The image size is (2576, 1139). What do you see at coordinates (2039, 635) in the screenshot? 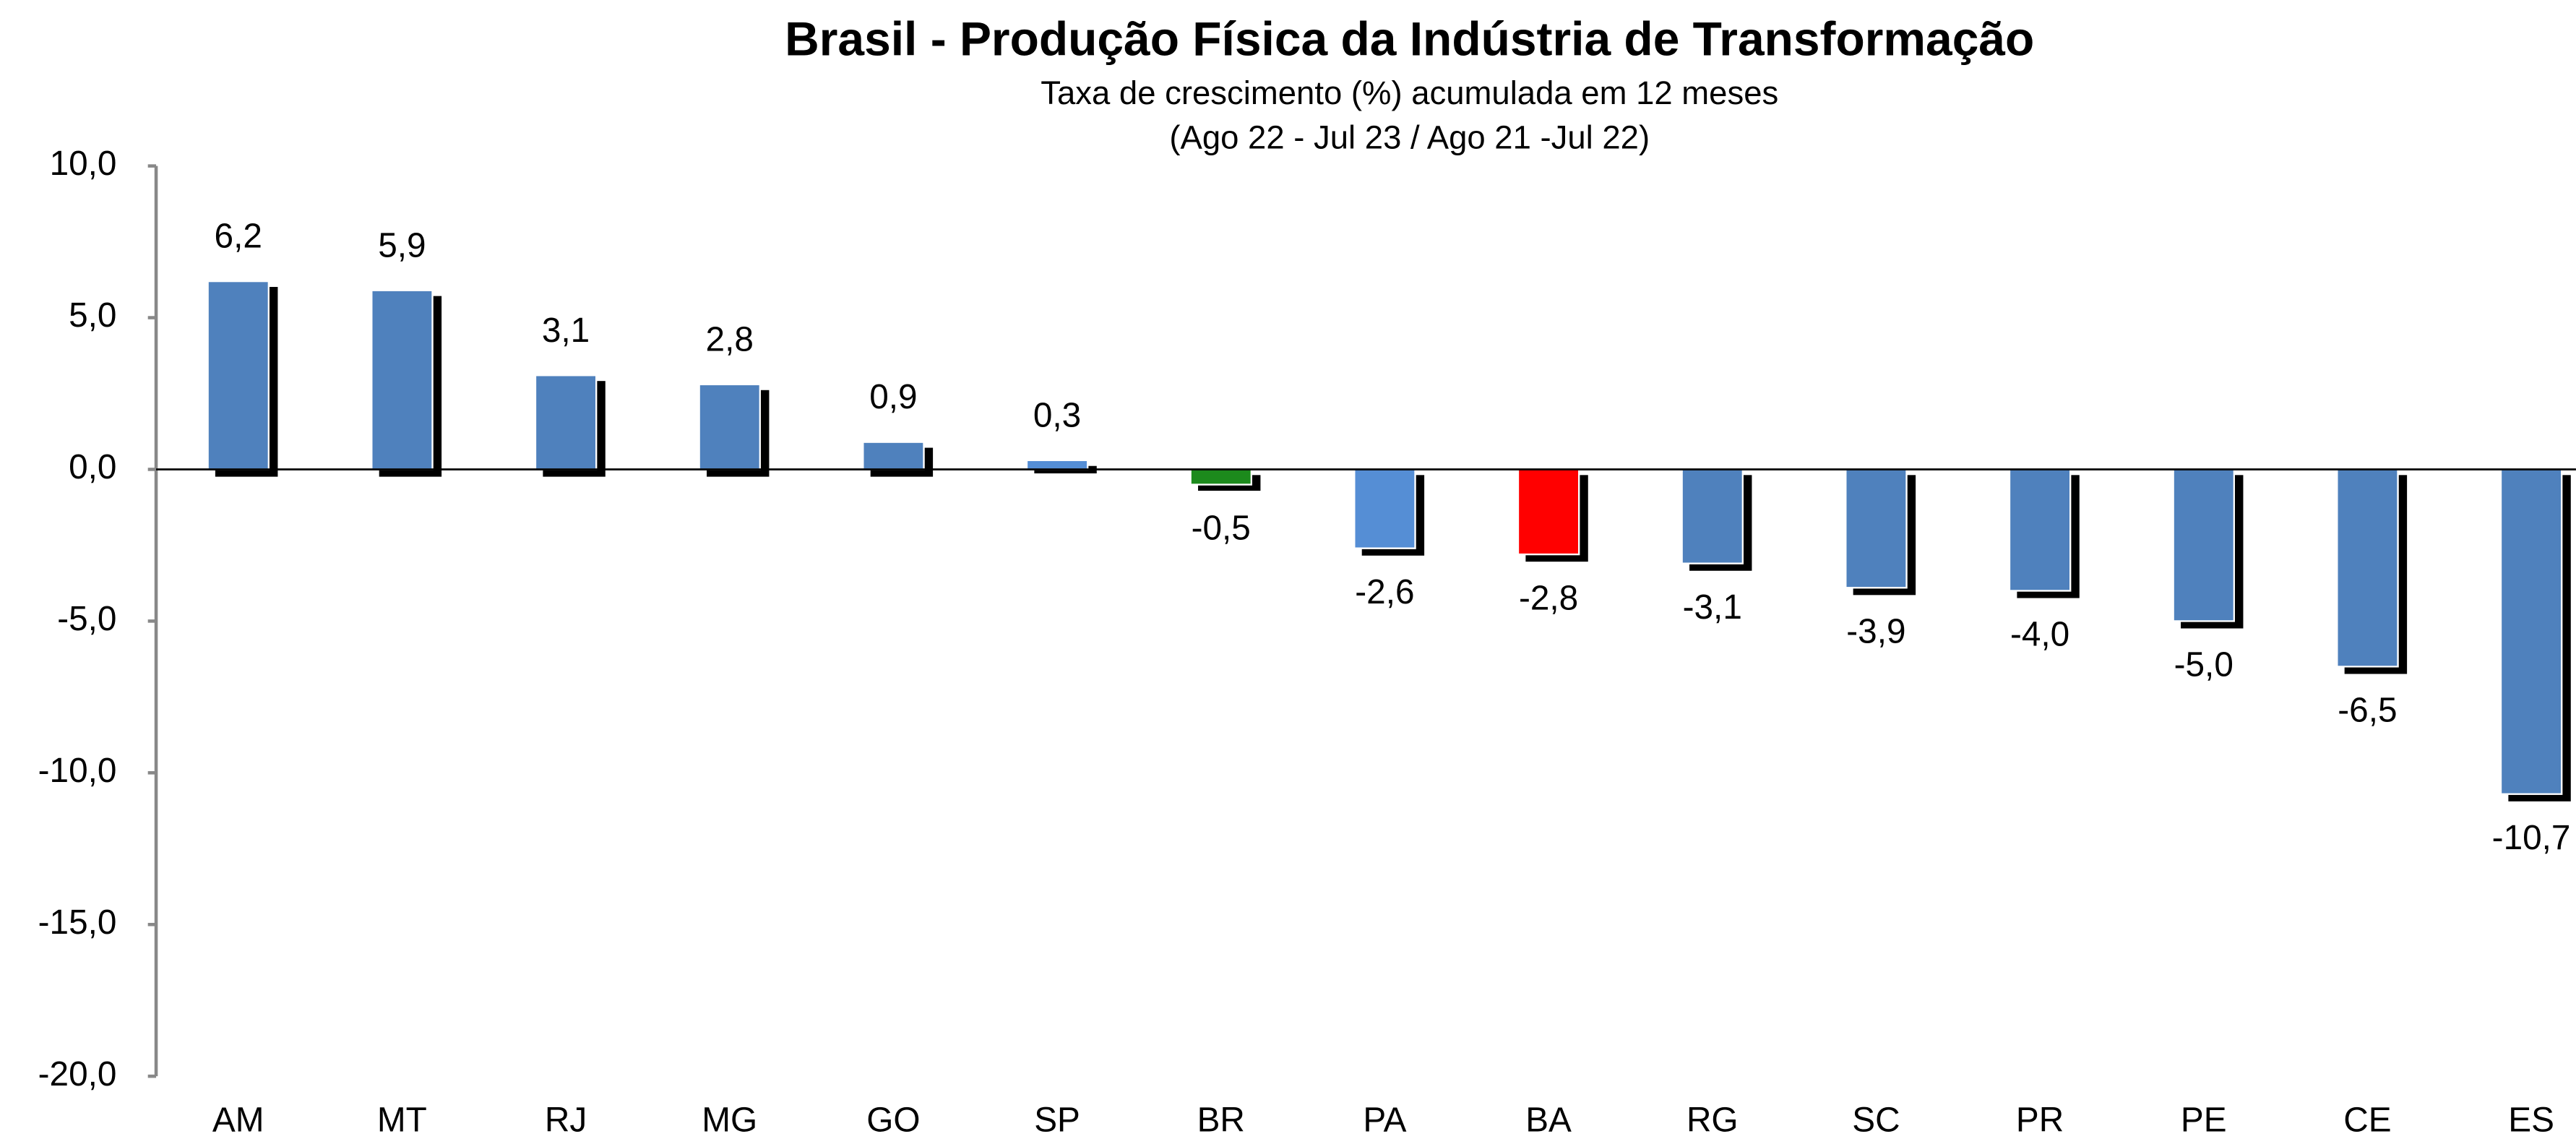
I see `data-label: -4,0` at bounding box center [2039, 635].